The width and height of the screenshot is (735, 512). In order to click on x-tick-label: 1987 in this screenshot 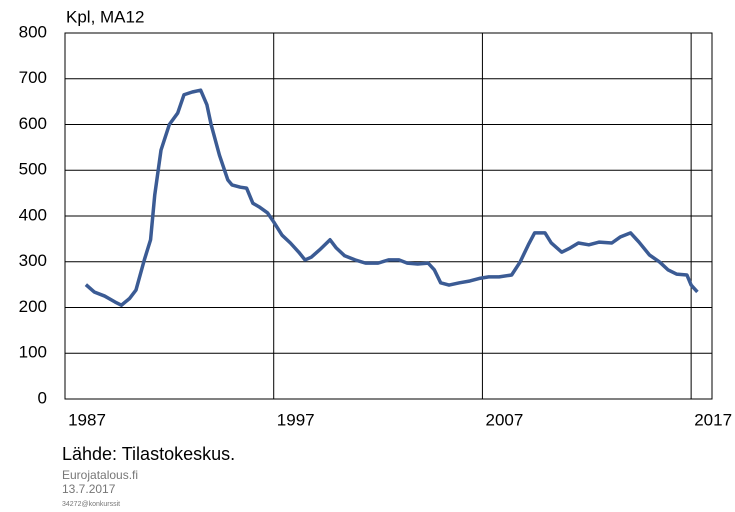, I will do `click(87, 419)`.